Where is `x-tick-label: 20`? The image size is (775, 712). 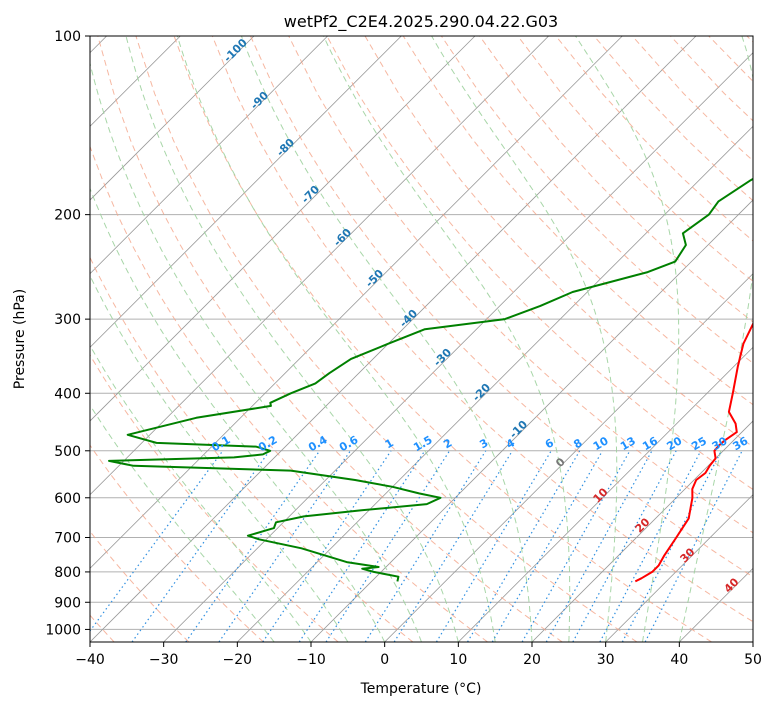 x-tick-label: 20 is located at coordinates (532, 660).